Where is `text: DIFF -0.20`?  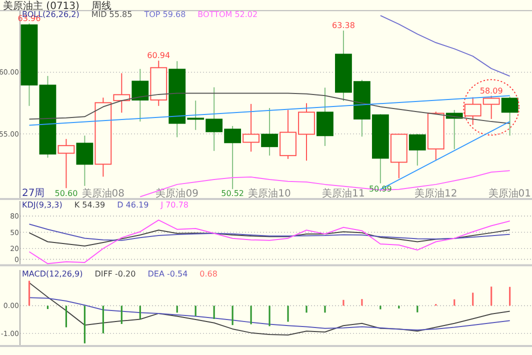 text: DIFF -0.20 is located at coordinates (115, 274).